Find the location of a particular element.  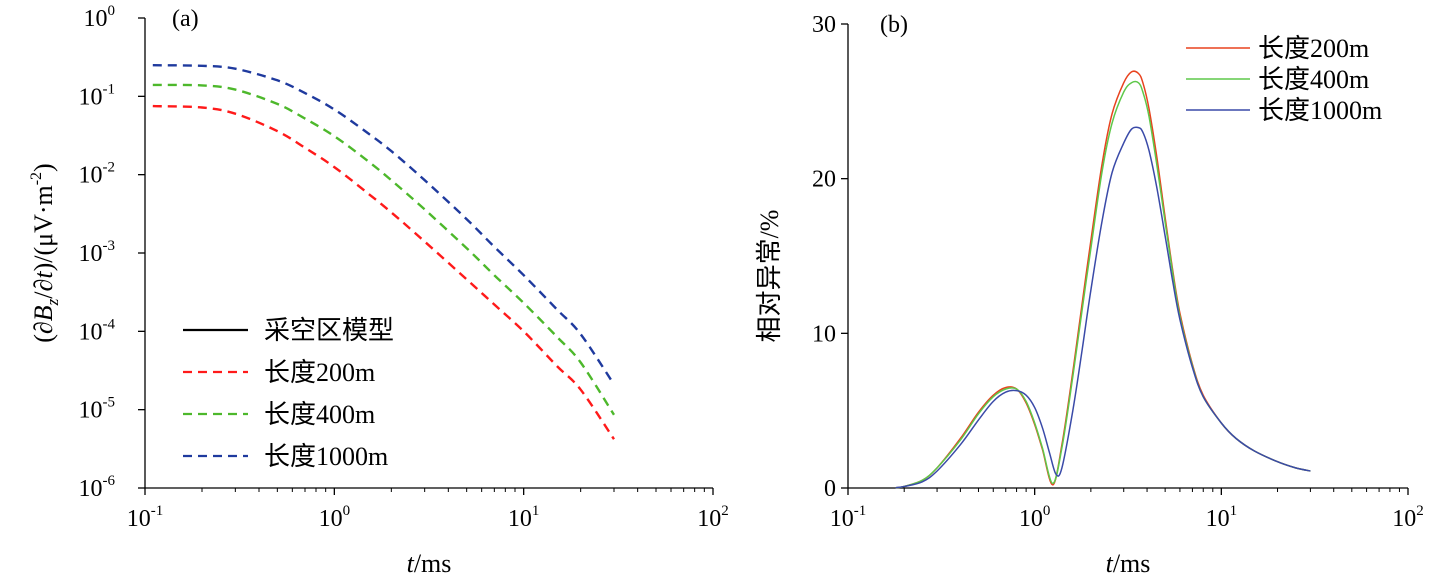

x-tick-label-a: 10⁻¹ is located at coordinates (145, 517).